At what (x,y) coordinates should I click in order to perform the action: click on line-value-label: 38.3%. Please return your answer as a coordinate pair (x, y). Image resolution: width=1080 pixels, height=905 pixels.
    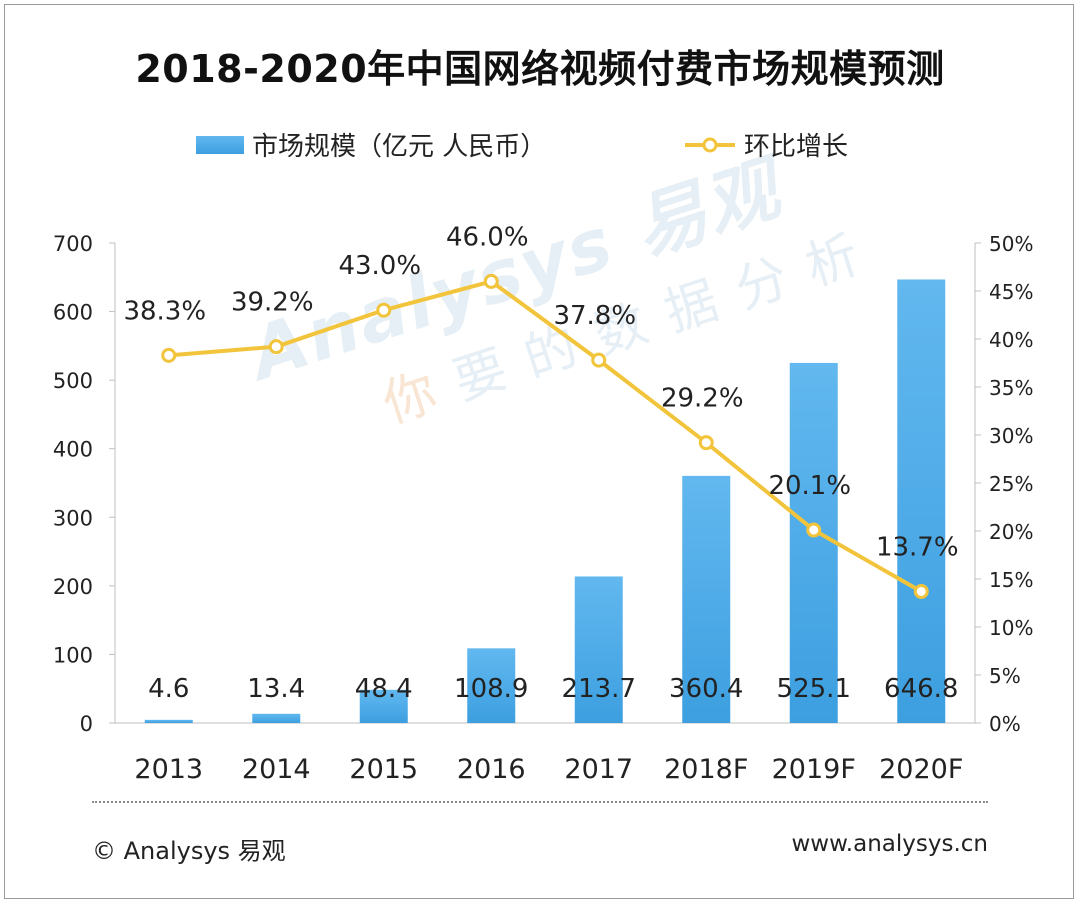
    Looking at the image, I should click on (164, 311).